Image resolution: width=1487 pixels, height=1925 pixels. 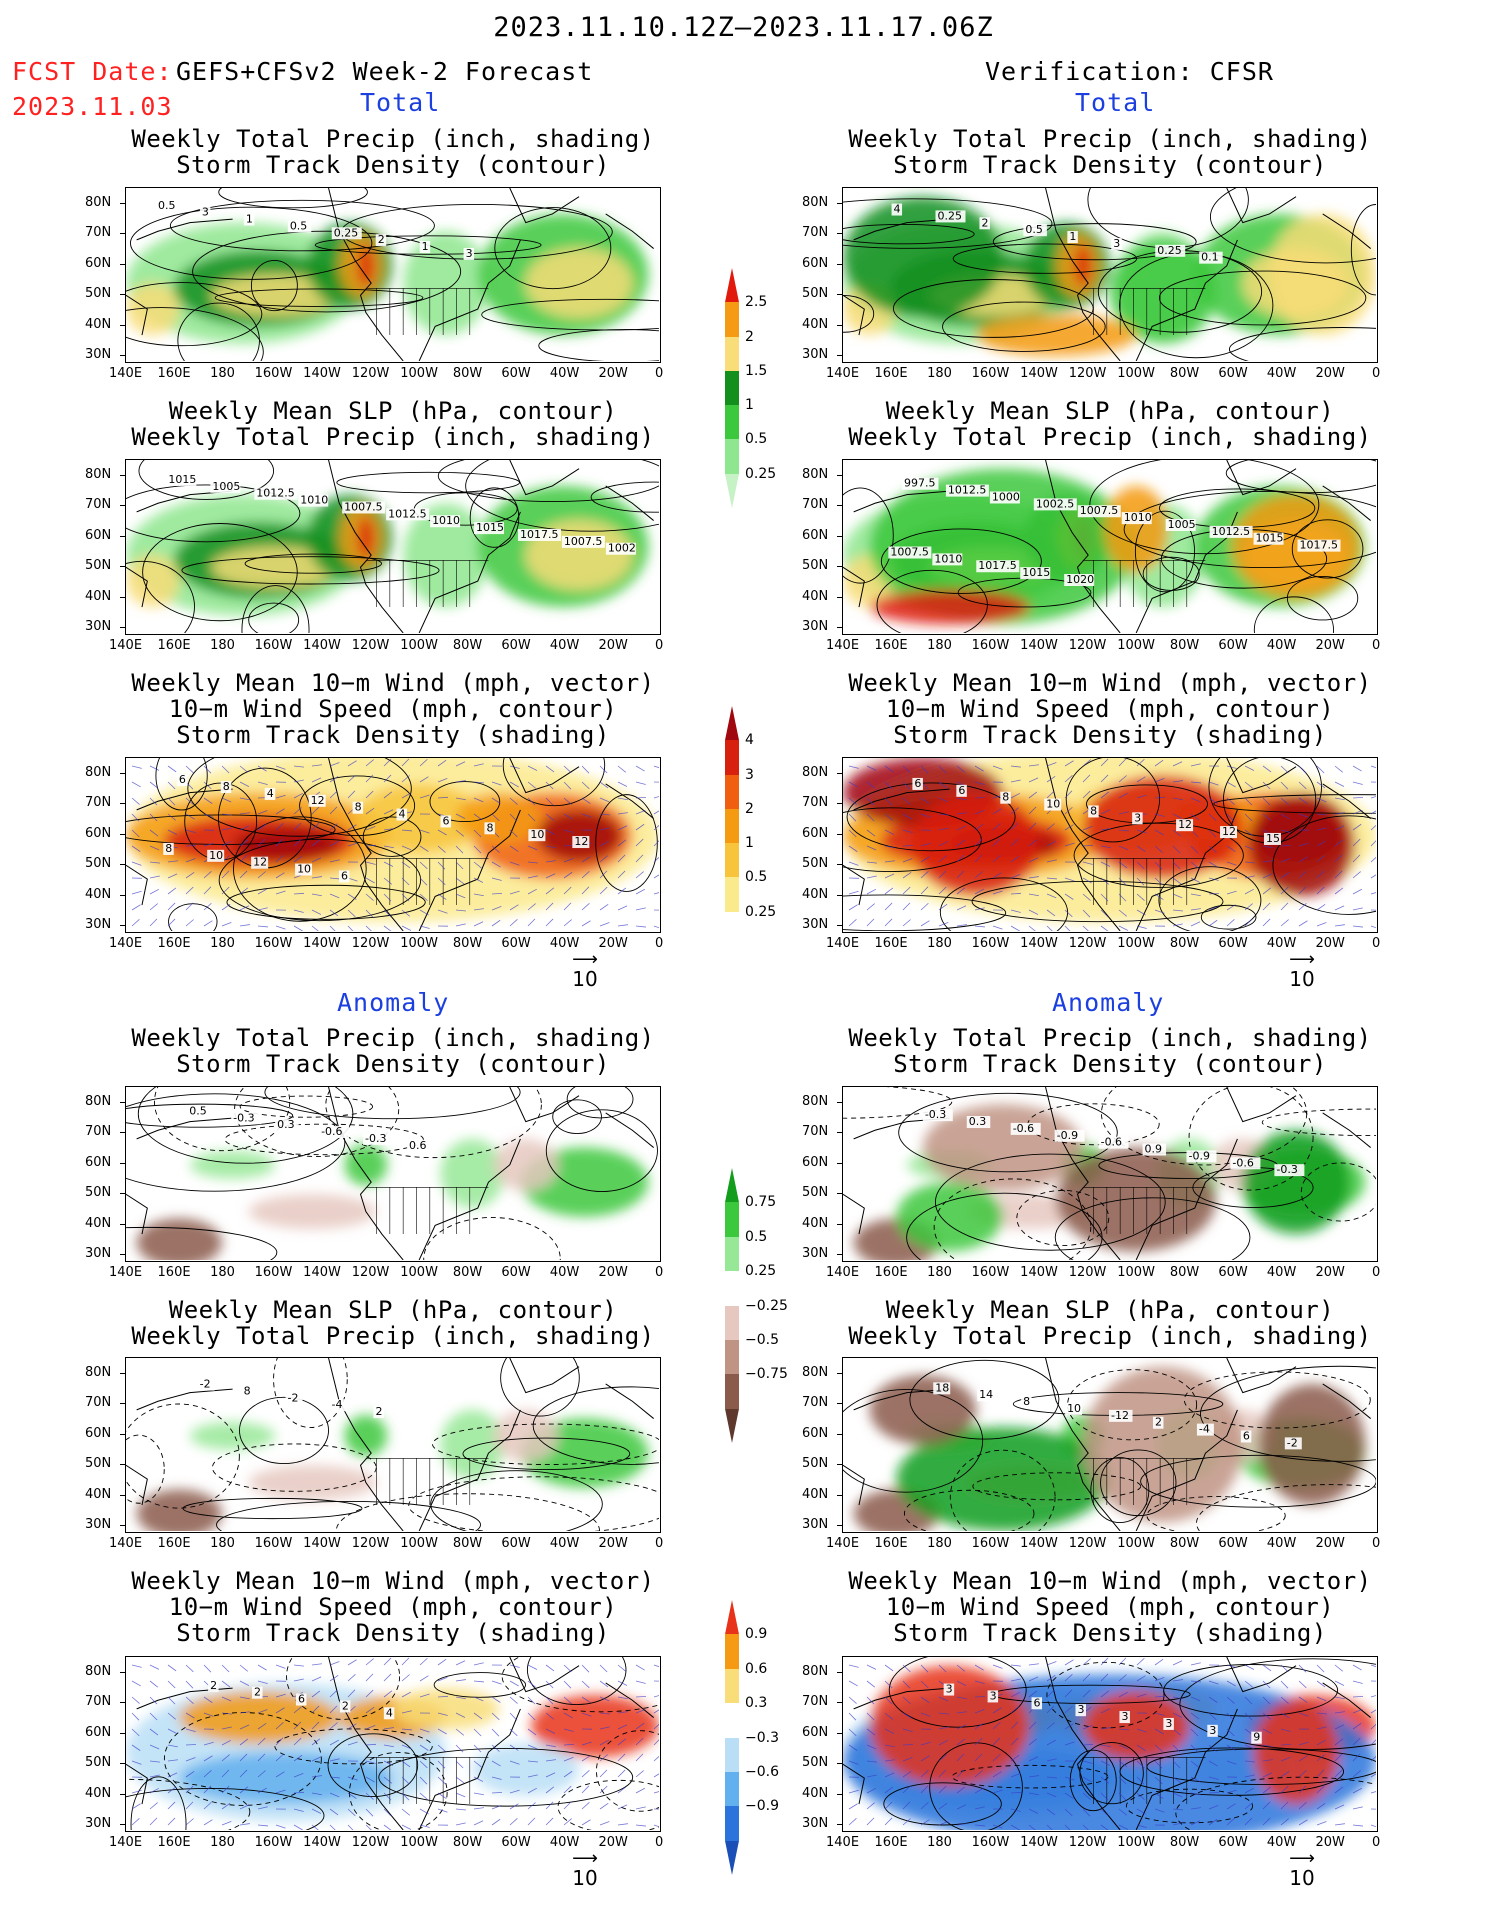 What do you see at coordinates (98, 566) in the screenshot?
I see `lat-label: 50N` at bounding box center [98, 566].